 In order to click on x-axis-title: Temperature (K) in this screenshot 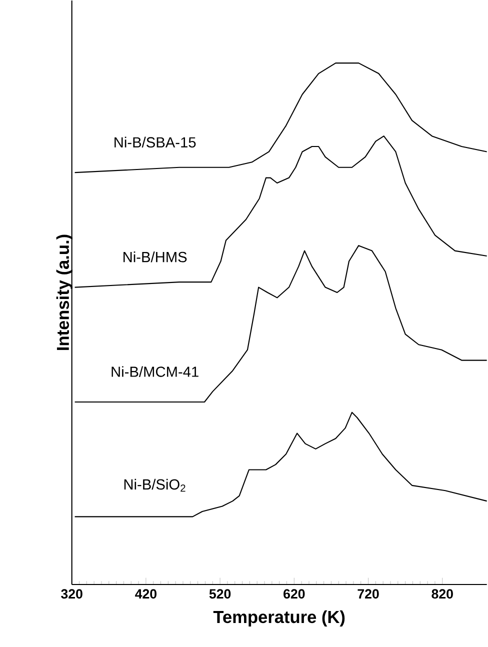, I will do `click(279, 618)`.